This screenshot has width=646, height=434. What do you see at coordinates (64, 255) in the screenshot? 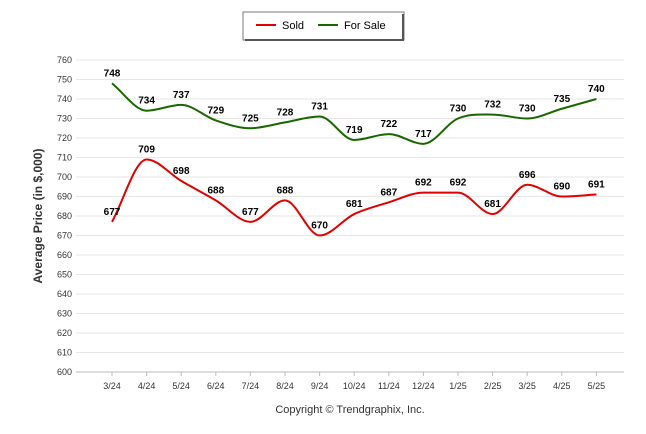
I see `y-tick-label: 660` at bounding box center [64, 255].